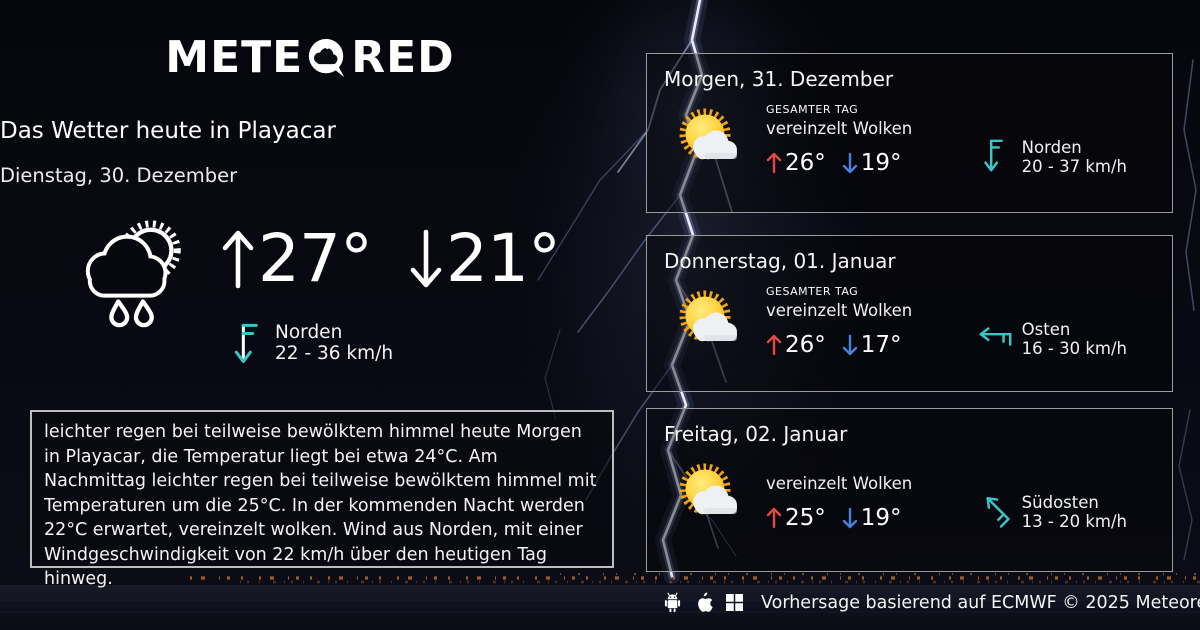 This screenshot has height=630, width=1200. I want to click on card-wind-direction: Osten, so click(1046, 329).